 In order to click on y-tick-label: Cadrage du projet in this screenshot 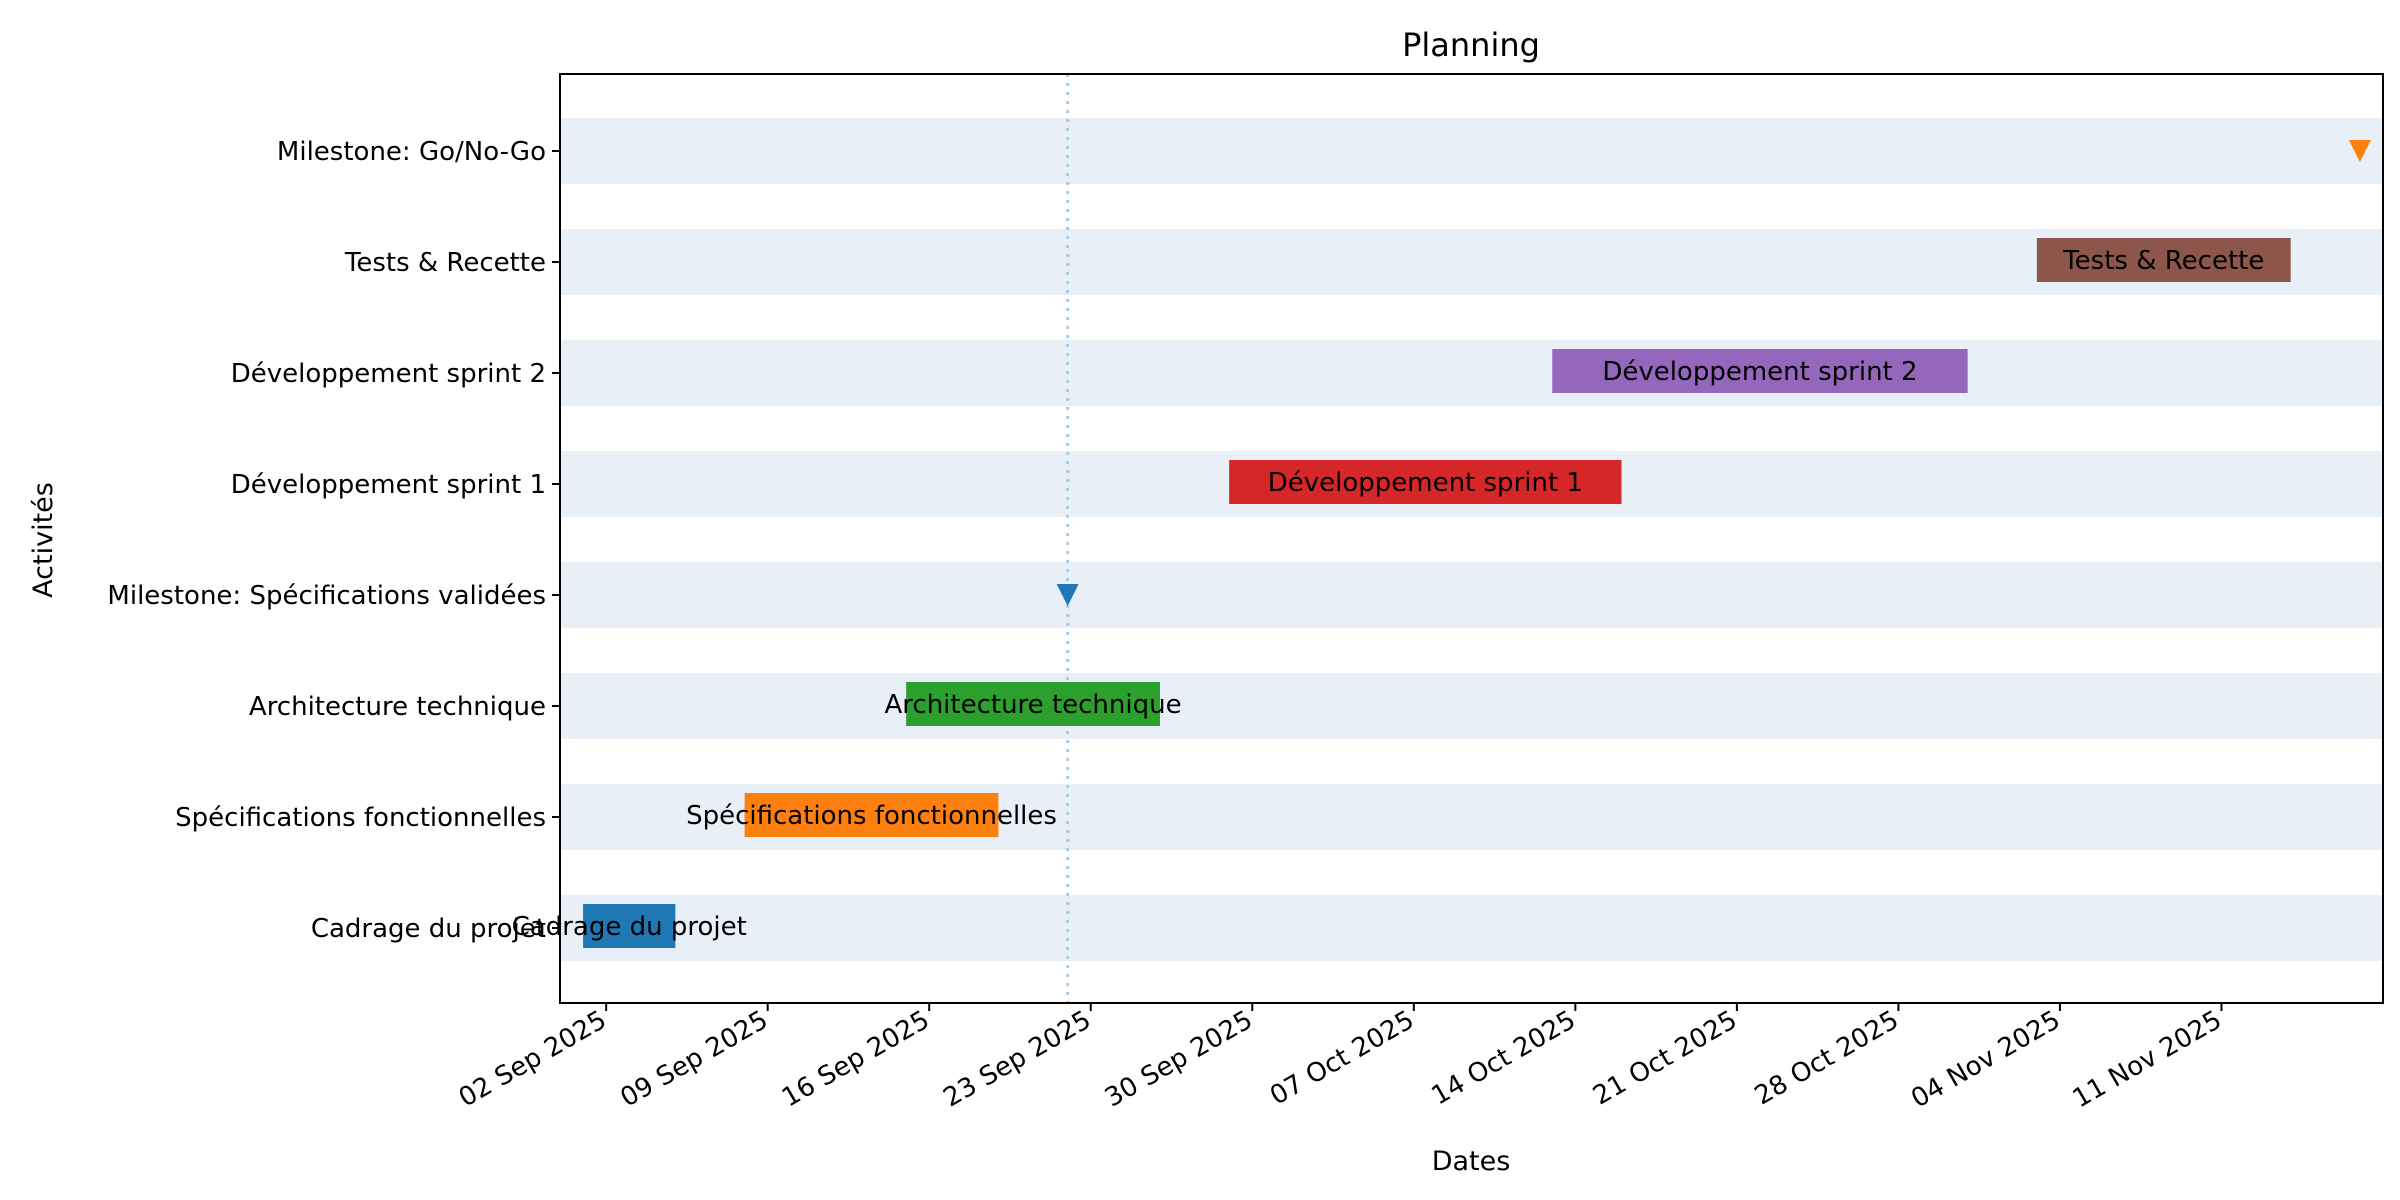, I will do `click(428, 929)`.